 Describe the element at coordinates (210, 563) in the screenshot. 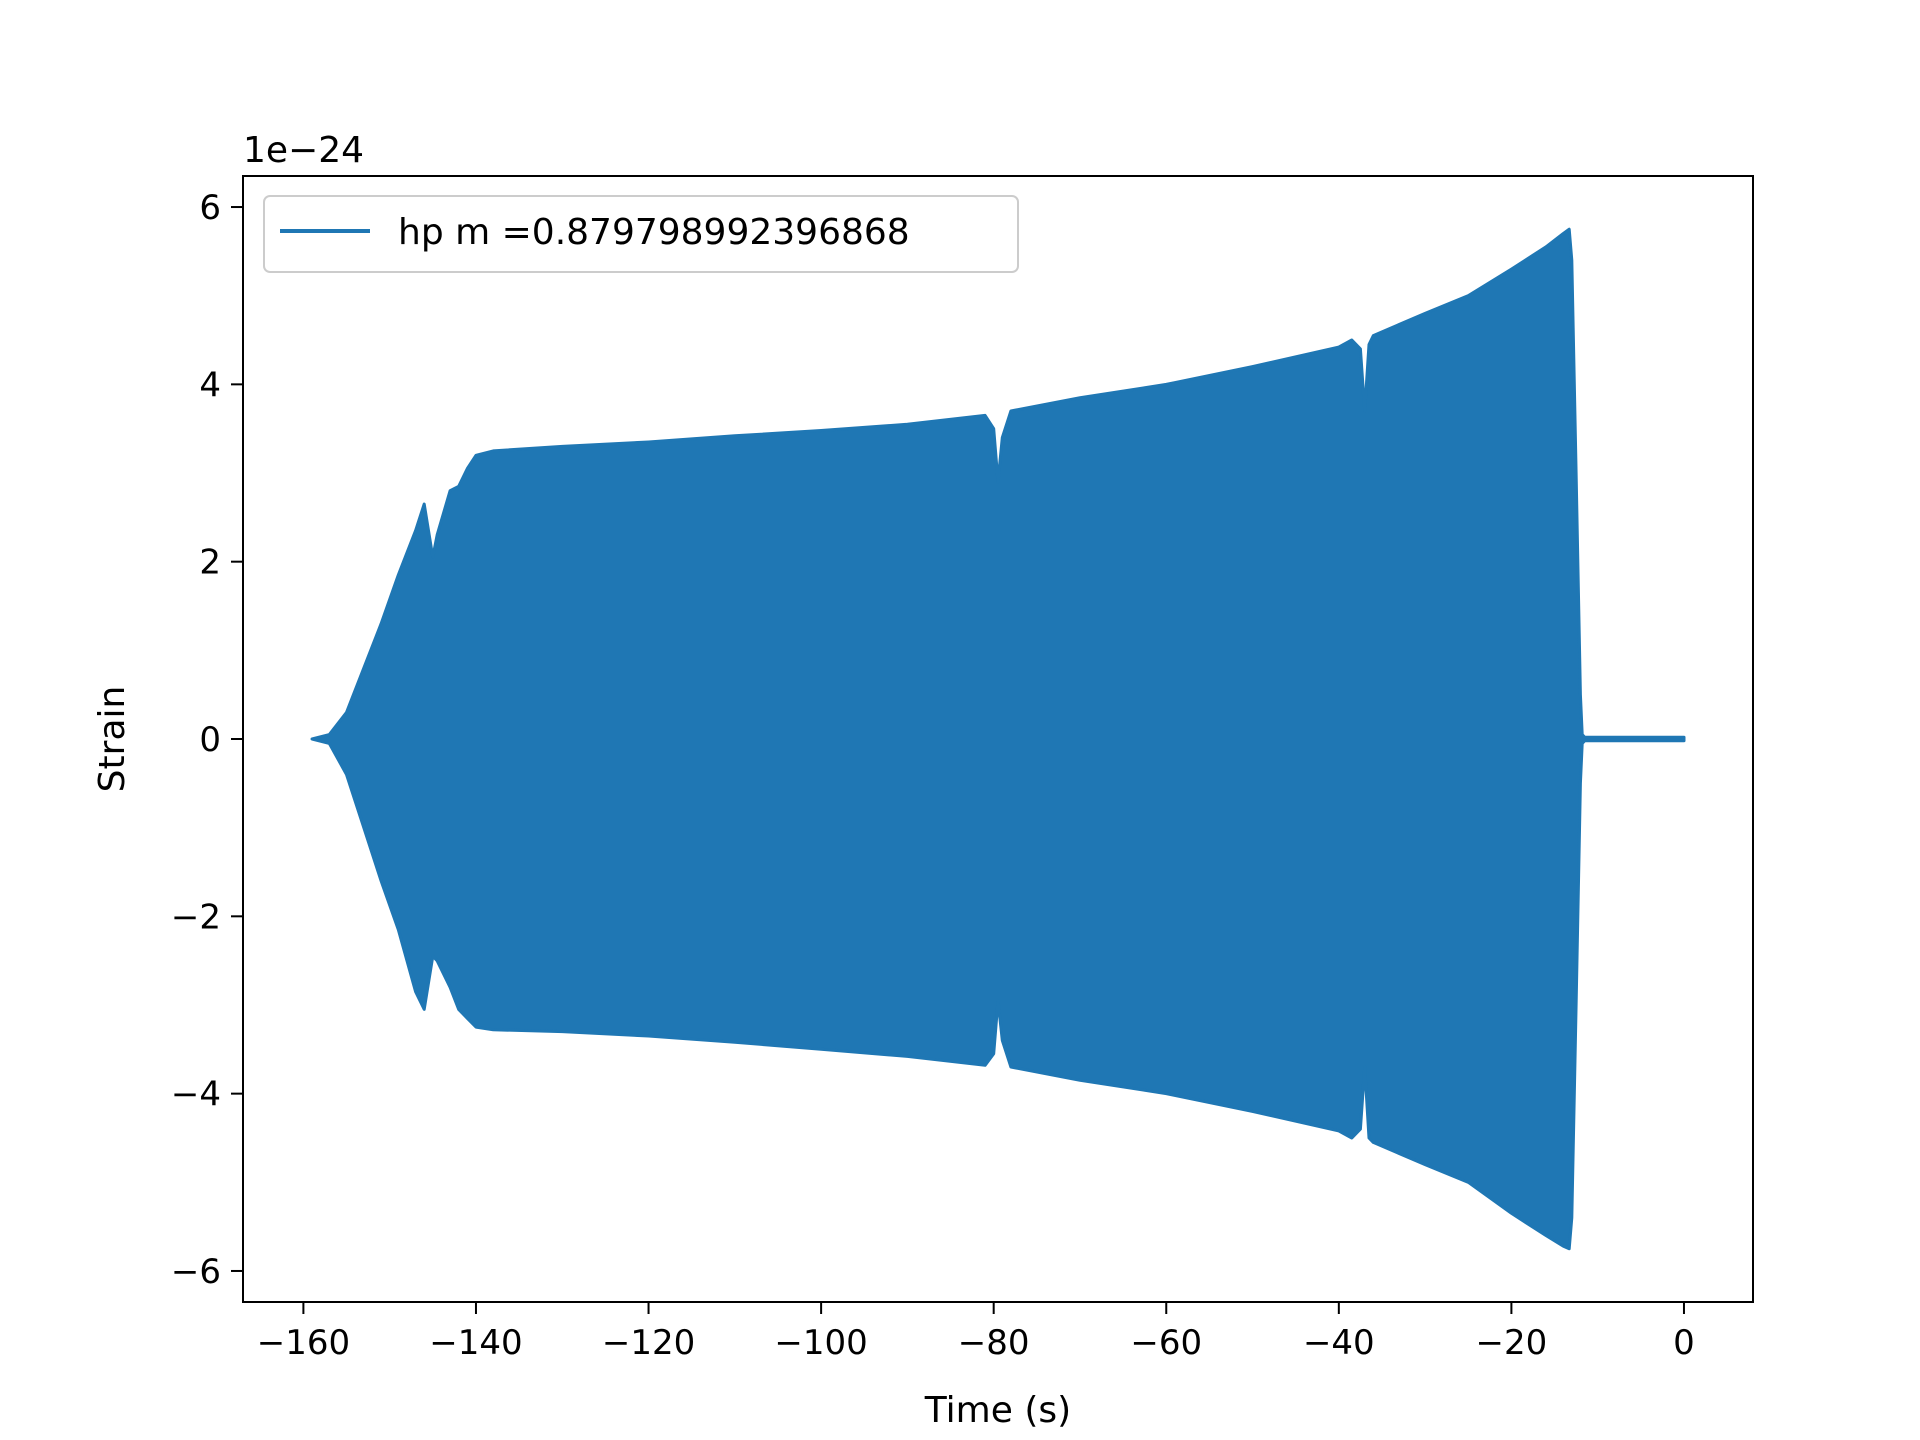

I see `y-tick-label: 2` at that location.